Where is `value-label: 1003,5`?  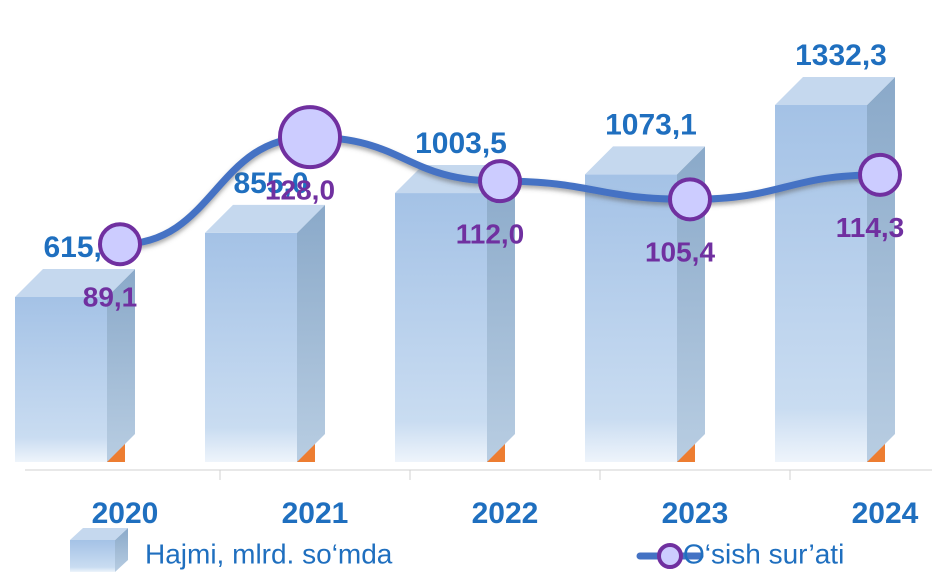
value-label: 1003,5 is located at coordinates (461, 143).